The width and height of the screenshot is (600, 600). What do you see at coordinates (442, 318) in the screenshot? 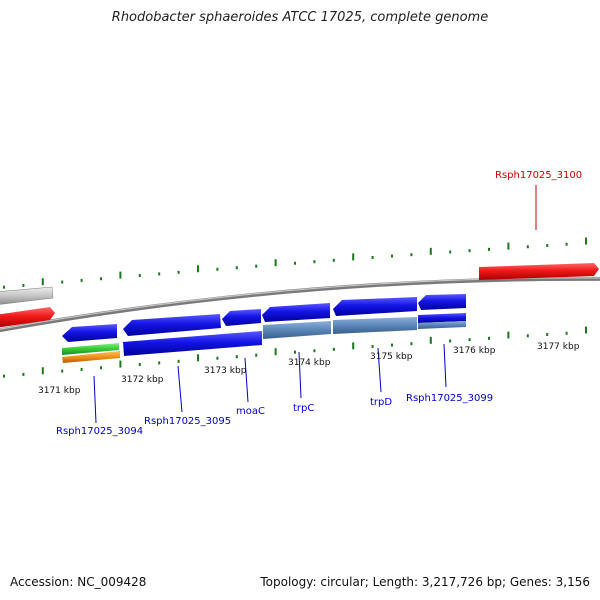
I see `gene-rsph17025-3099-lower-blue` at bounding box center [442, 318].